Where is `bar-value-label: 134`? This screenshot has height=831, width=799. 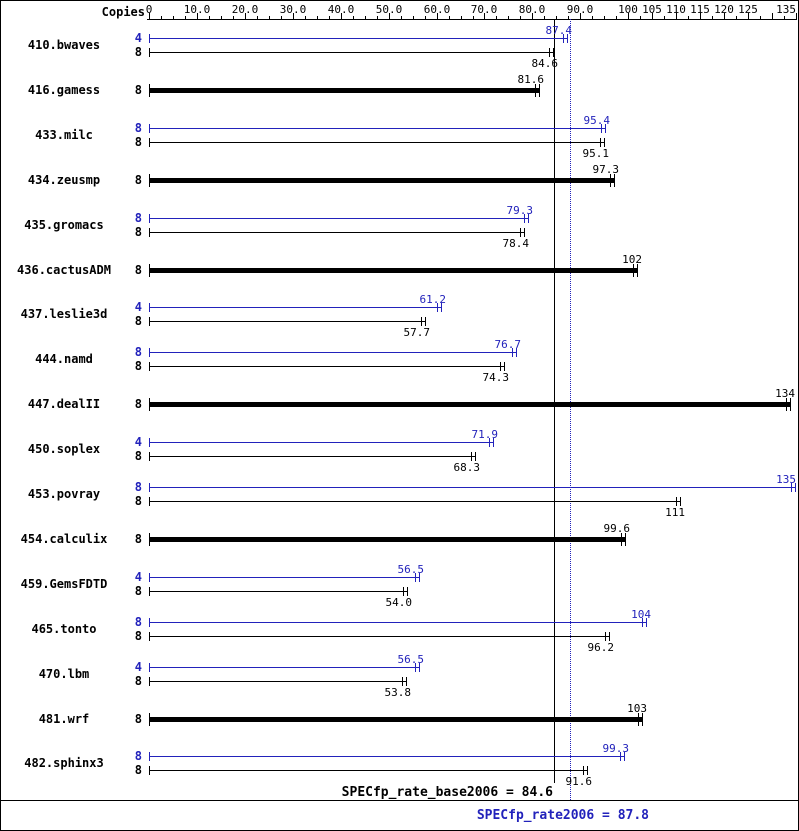
bar-value-label: 134 is located at coordinates (785, 393).